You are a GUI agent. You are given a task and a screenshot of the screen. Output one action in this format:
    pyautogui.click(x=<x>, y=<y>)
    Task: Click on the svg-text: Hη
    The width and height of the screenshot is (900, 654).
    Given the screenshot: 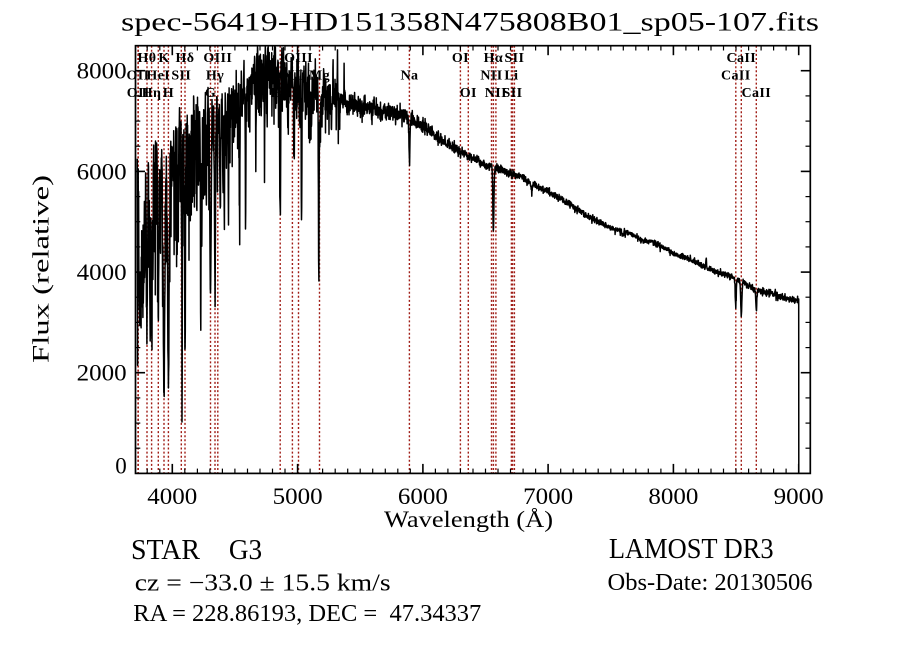 What is the action you would take?
    pyautogui.click(x=152, y=93)
    